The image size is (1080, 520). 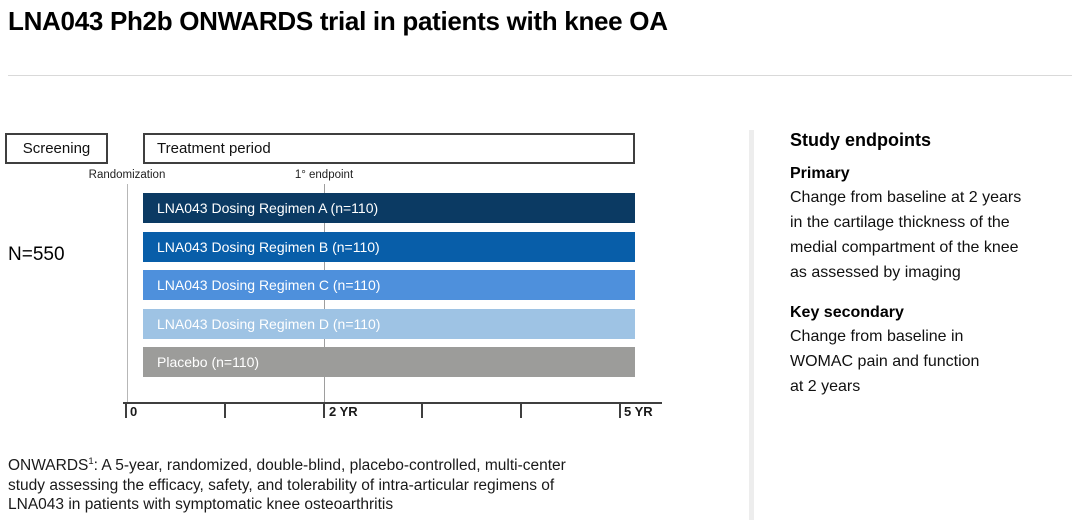 What do you see at coordinates (389, 208) in the screenshot?
I see `trial-arm-bar: LNA043 Dosing Regimen A (n=110)` at bounding box center [389, 208].